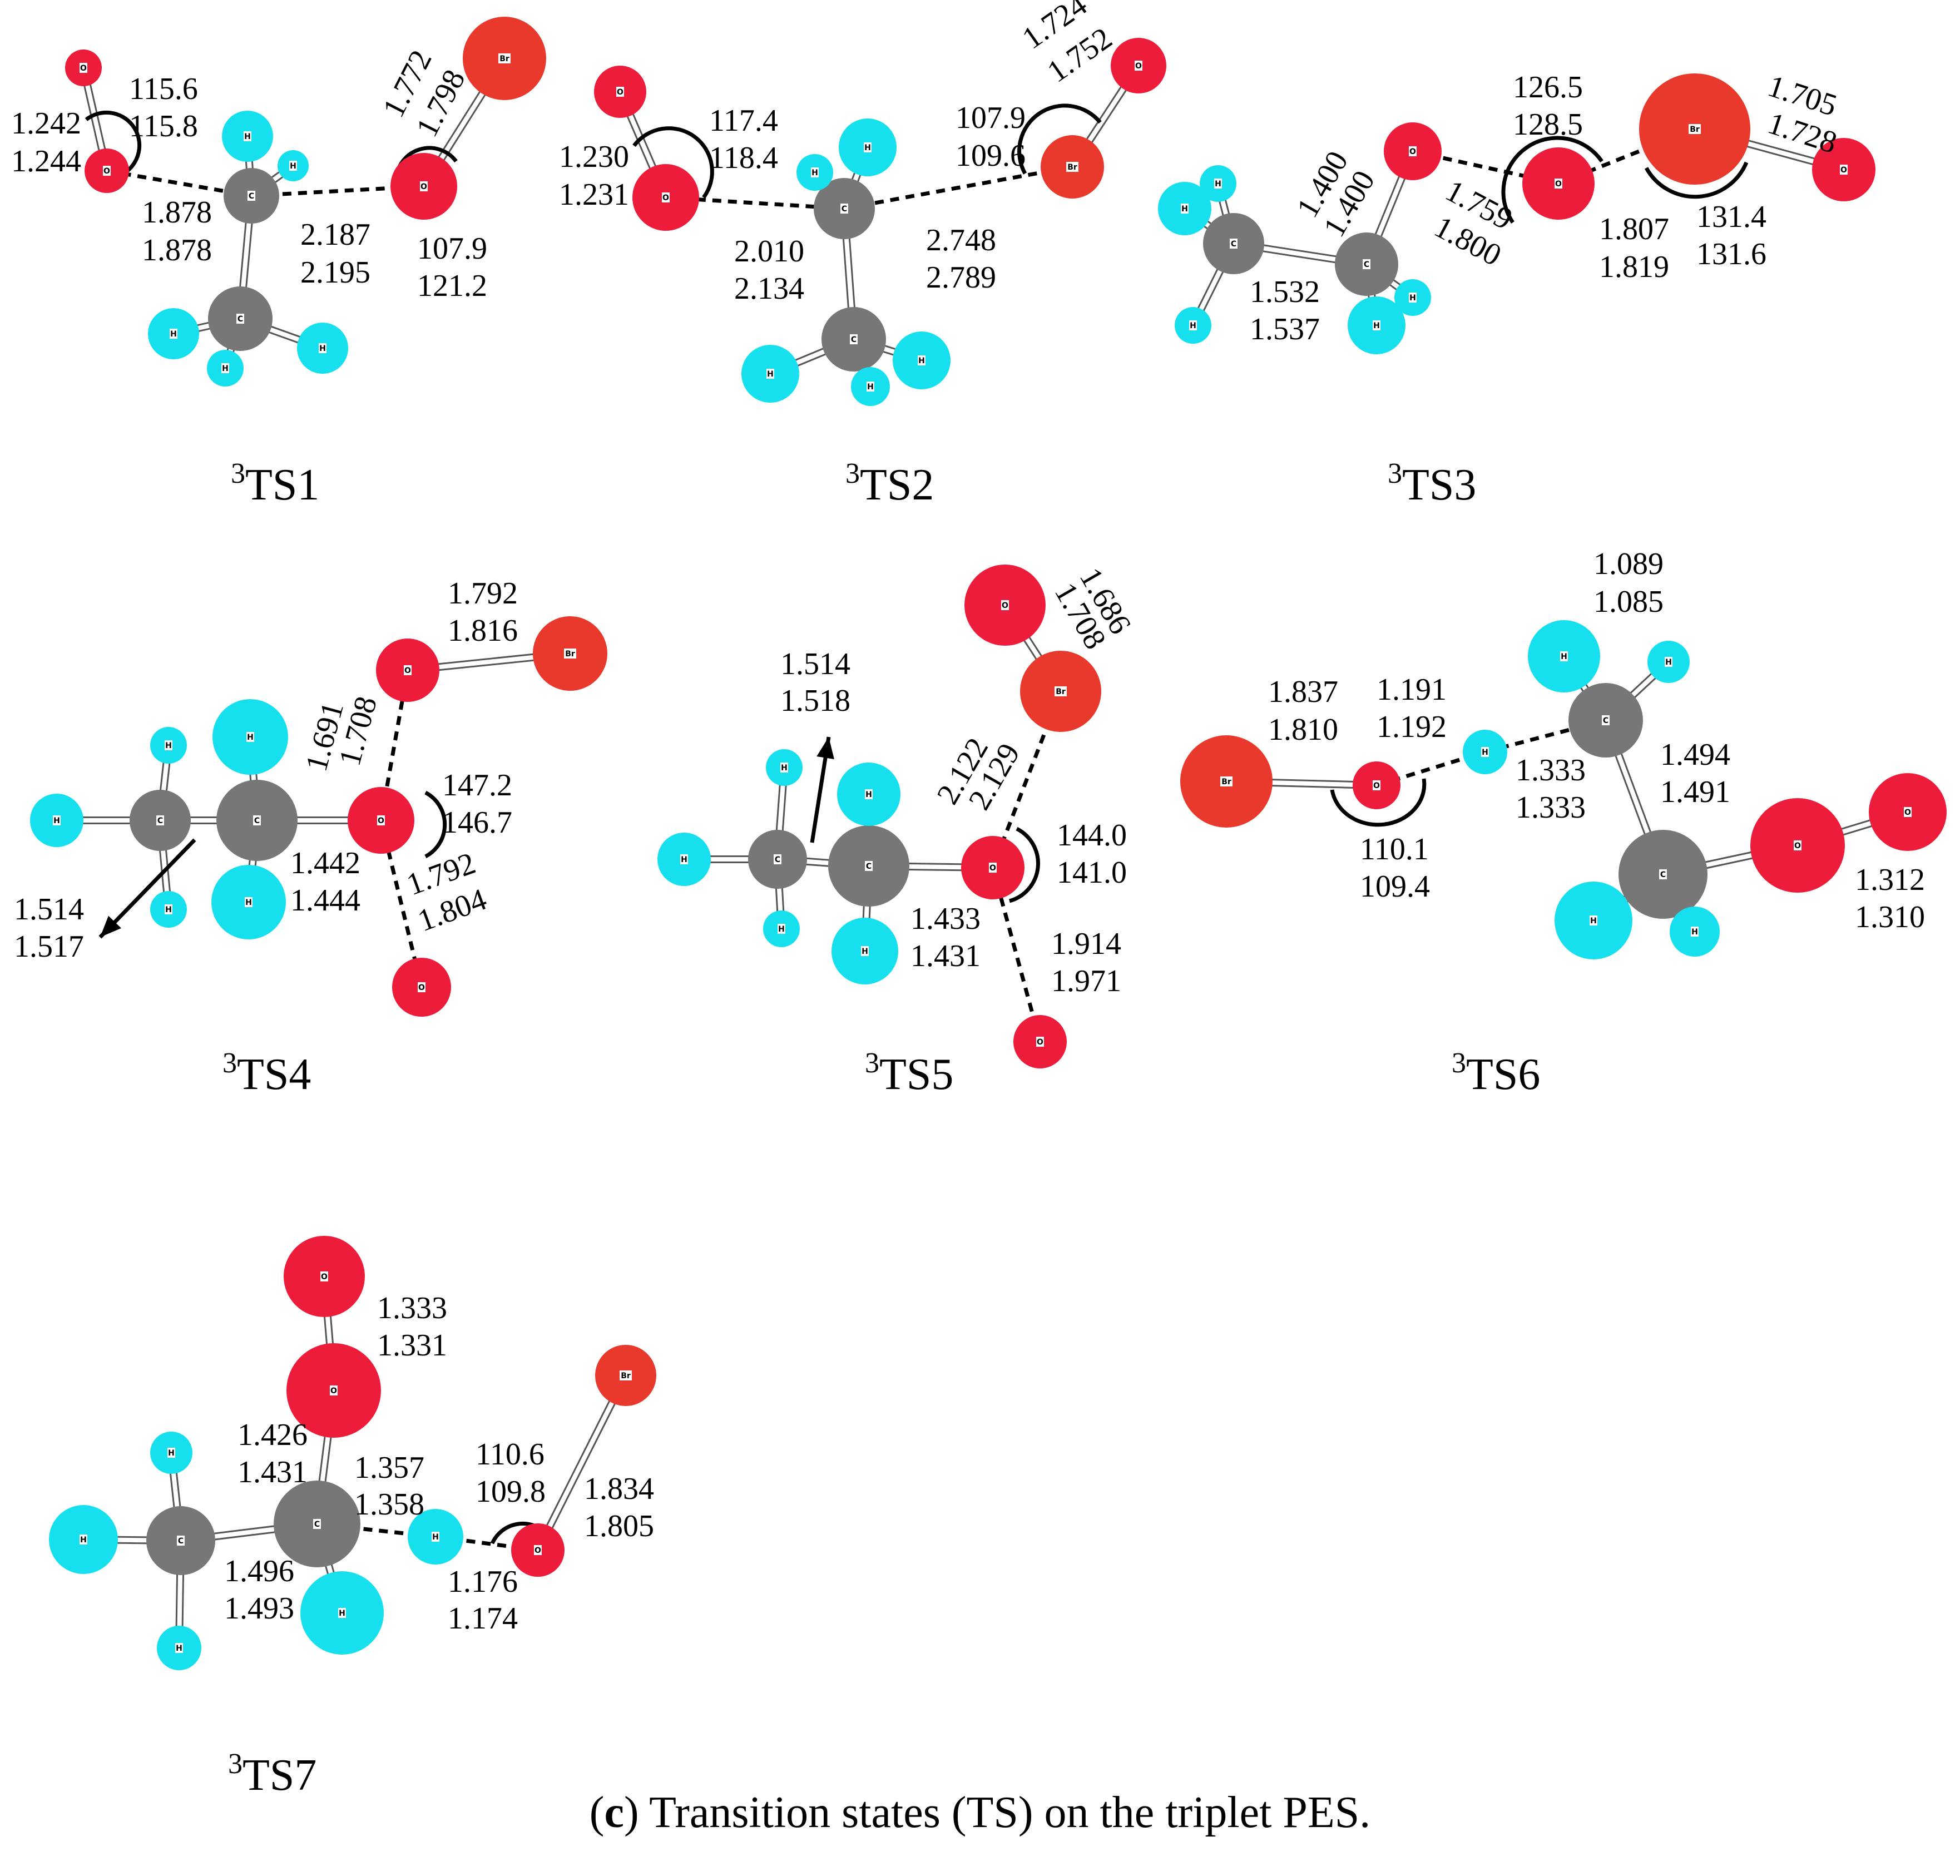  I want to click on ts7-atom-tag-c2, so click(317, 1524).